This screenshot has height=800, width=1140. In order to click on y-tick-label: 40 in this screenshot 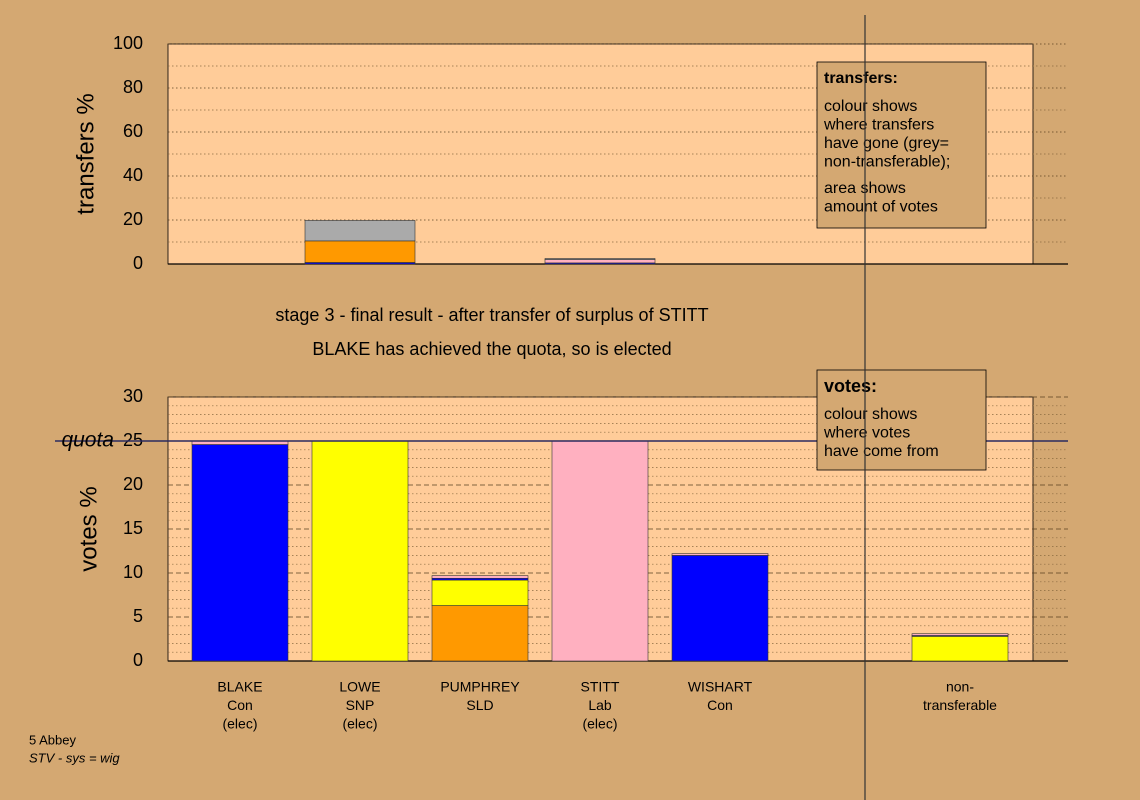, I will do `click(133, 175)`.